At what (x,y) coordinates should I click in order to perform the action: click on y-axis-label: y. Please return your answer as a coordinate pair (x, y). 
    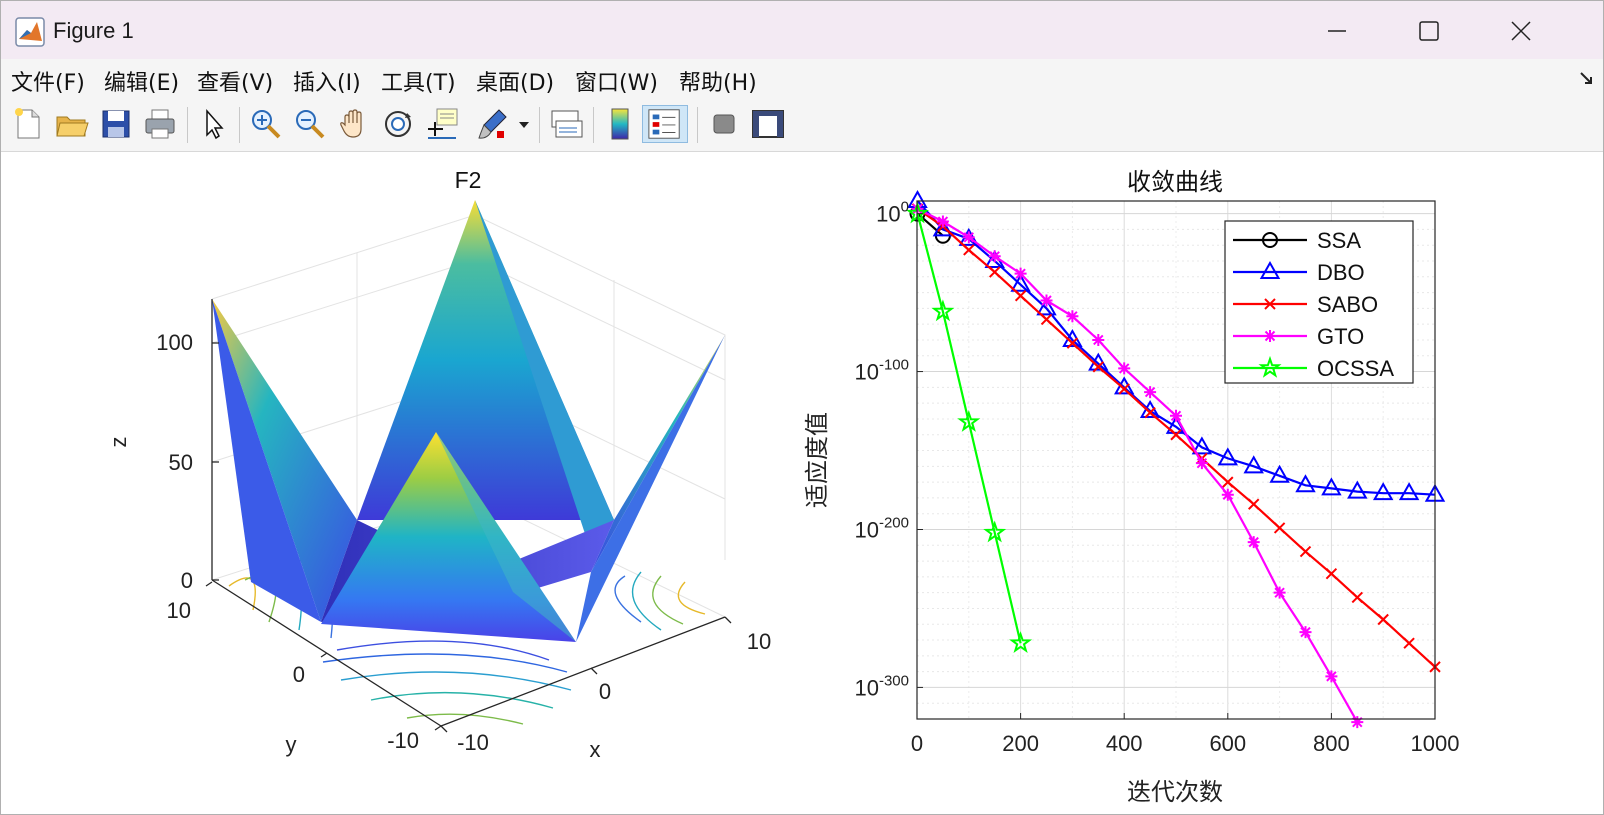
    Looking at the image, I should click on (291, 744).